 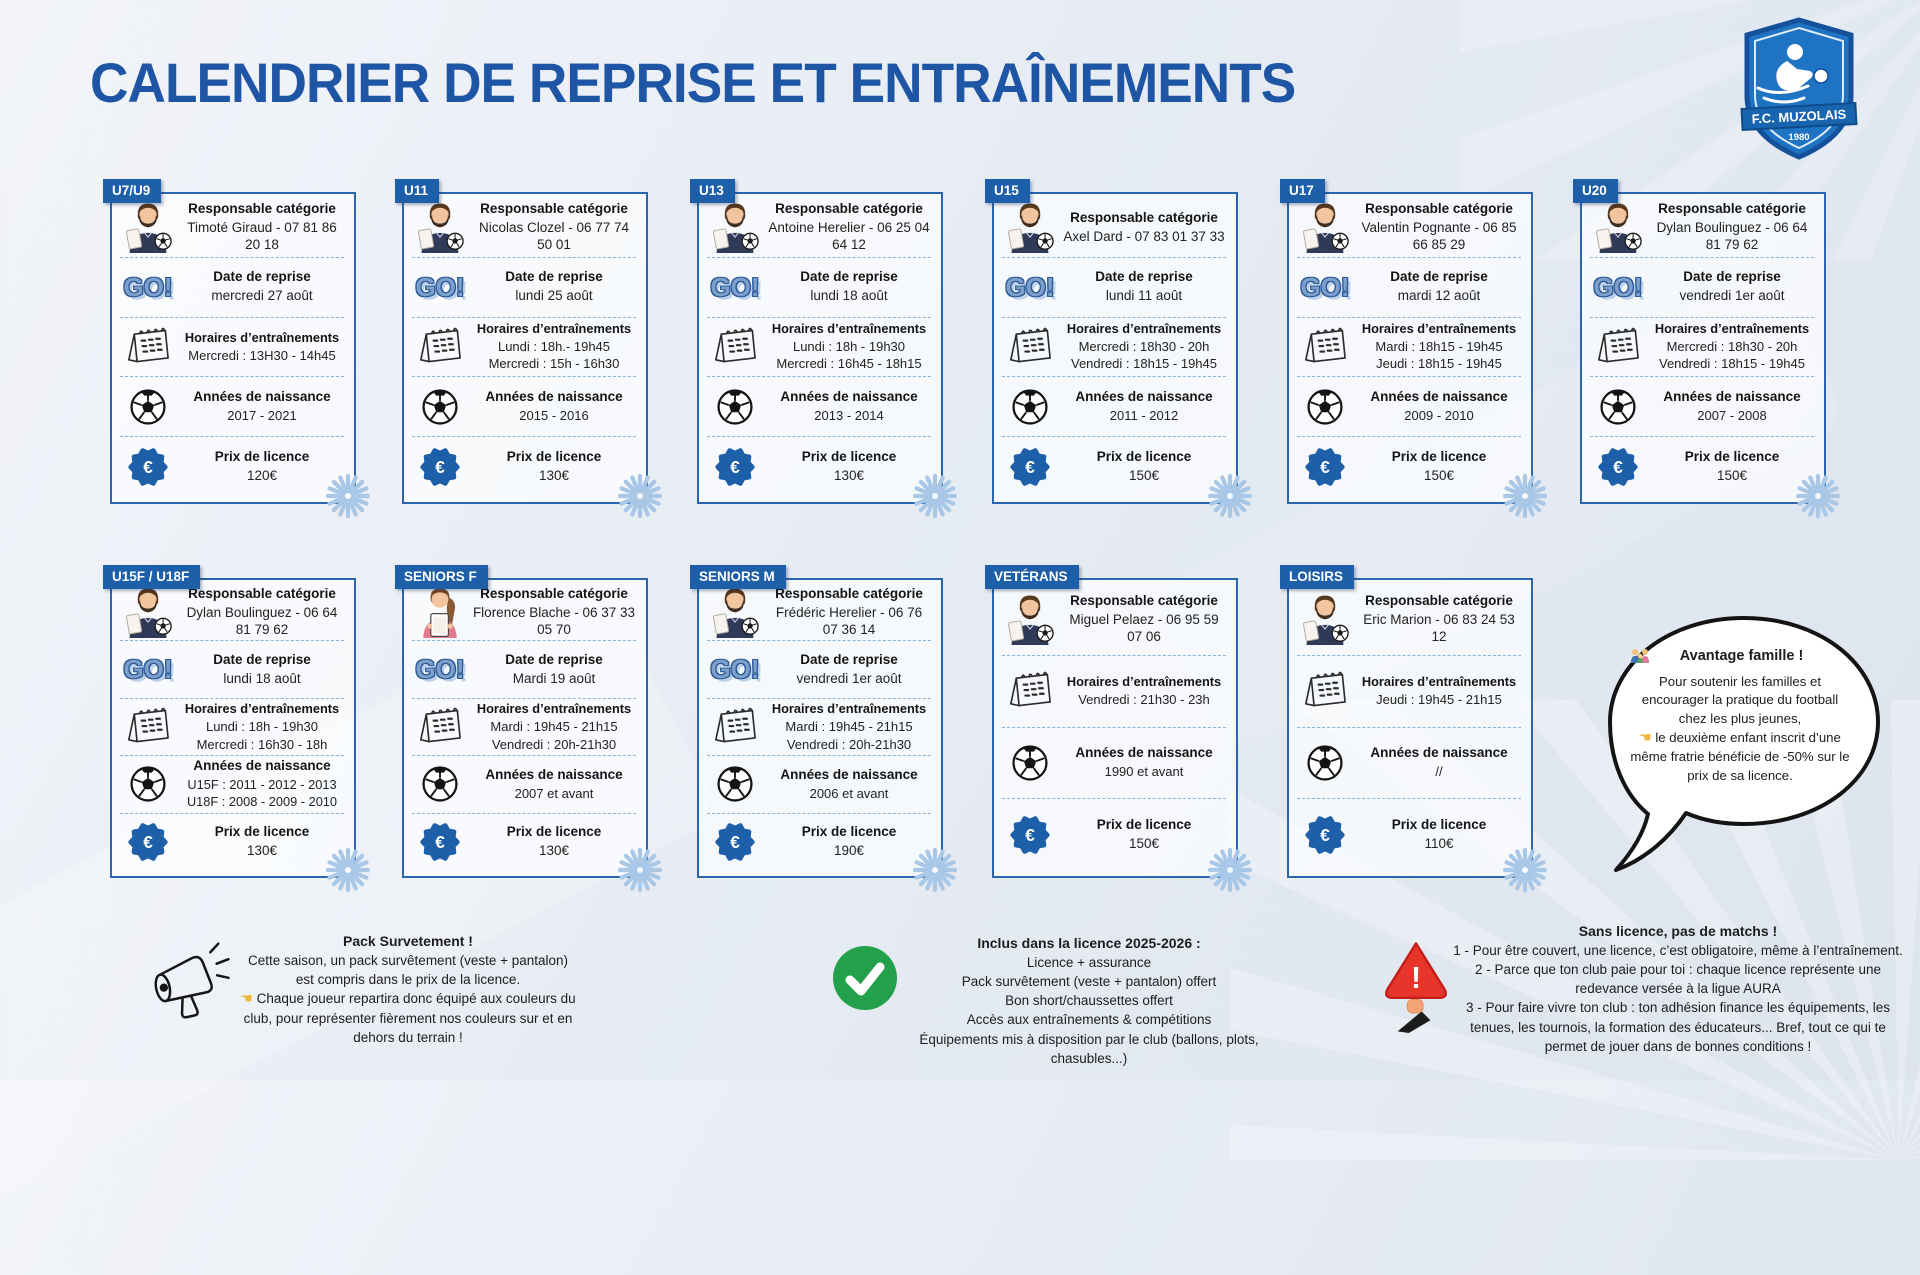 I want to click on prix-text: Prix de licence 150€, so click(x=1439, y=466).